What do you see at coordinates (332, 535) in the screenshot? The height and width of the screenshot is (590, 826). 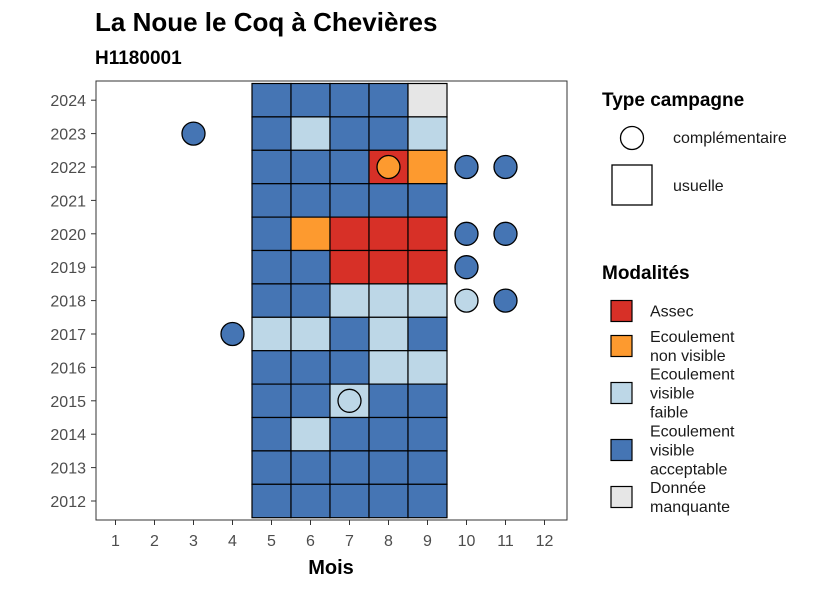 I see `x-axis: 1 2 3 4 5 6 7 8 9 10 11 12` at bounding box center [332, 535].